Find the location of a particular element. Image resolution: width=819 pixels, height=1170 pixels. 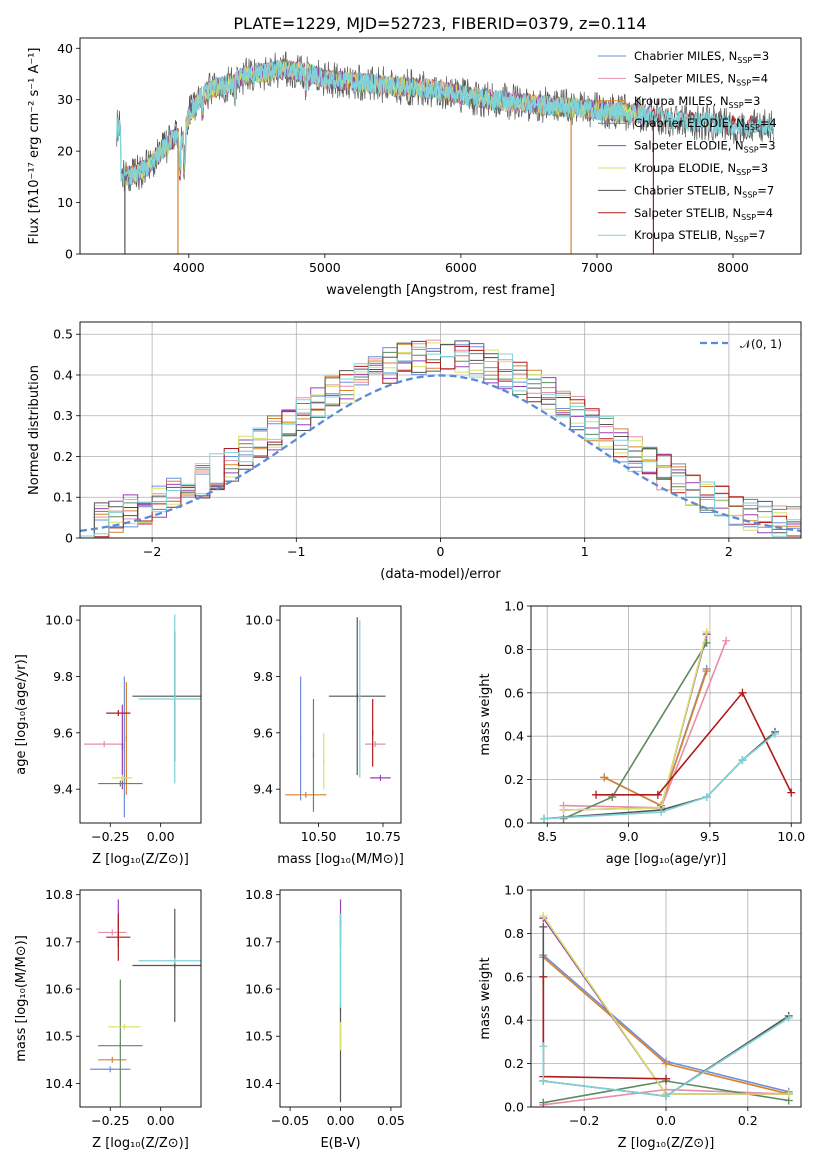

age-vs-mass-frame is located at coordinates (340, 714).